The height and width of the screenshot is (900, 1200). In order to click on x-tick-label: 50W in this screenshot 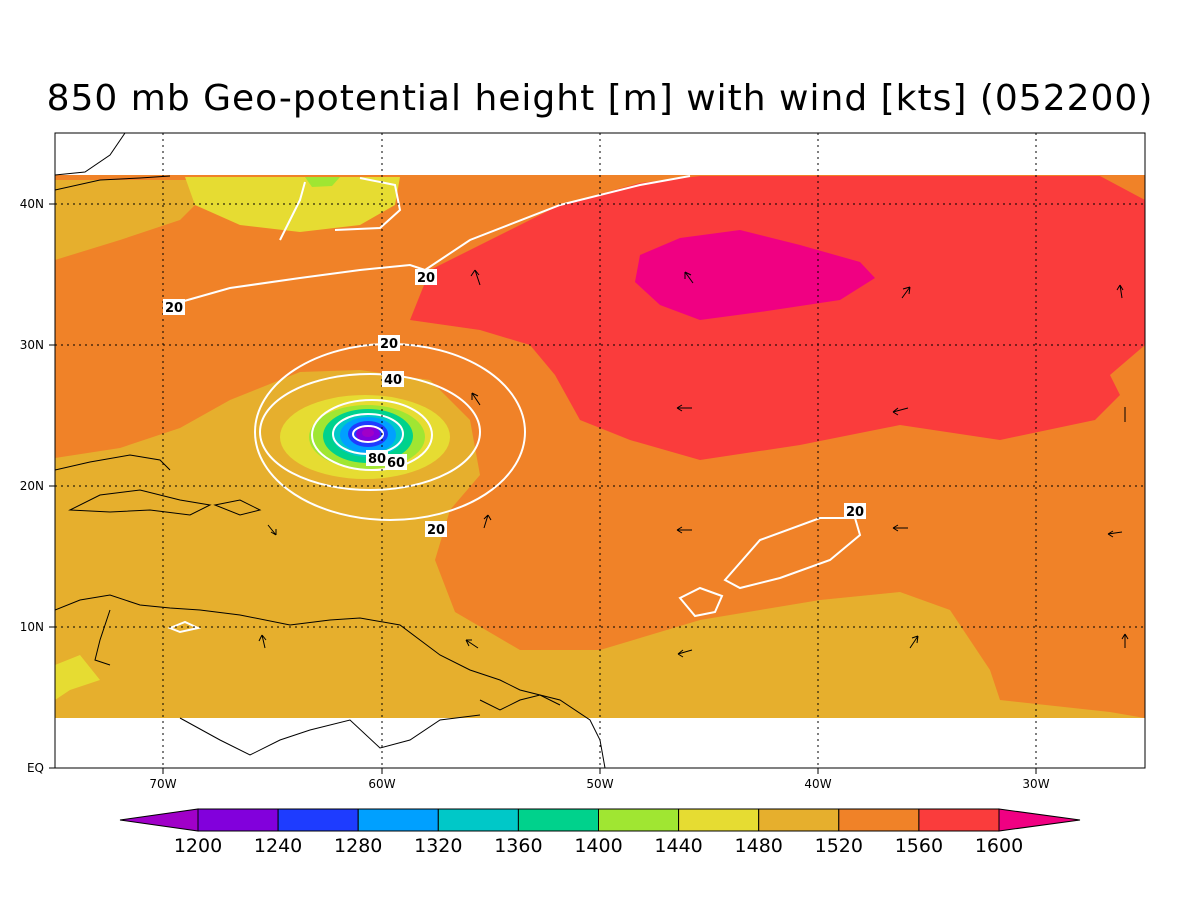, I will do `click(599, 784)`.